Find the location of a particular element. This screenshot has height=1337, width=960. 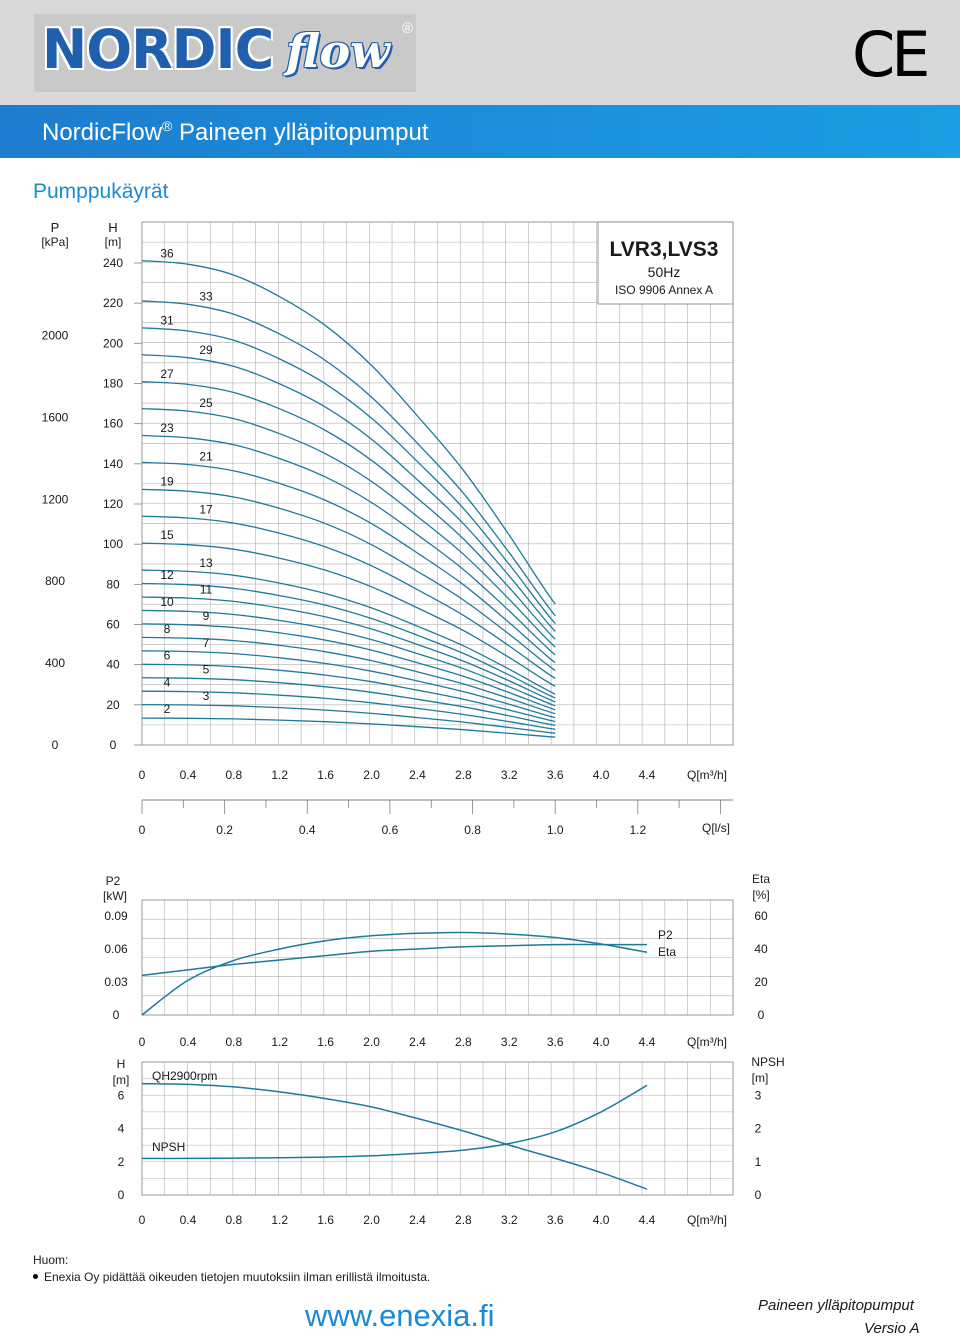

stage-label: 9 is located at coordinates (206, 616).